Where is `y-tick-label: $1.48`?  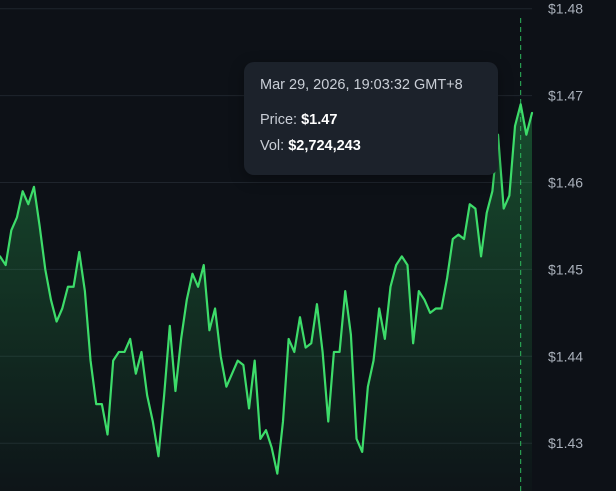
y-tick-label: $1.48 is located at coordinates (565, 9).